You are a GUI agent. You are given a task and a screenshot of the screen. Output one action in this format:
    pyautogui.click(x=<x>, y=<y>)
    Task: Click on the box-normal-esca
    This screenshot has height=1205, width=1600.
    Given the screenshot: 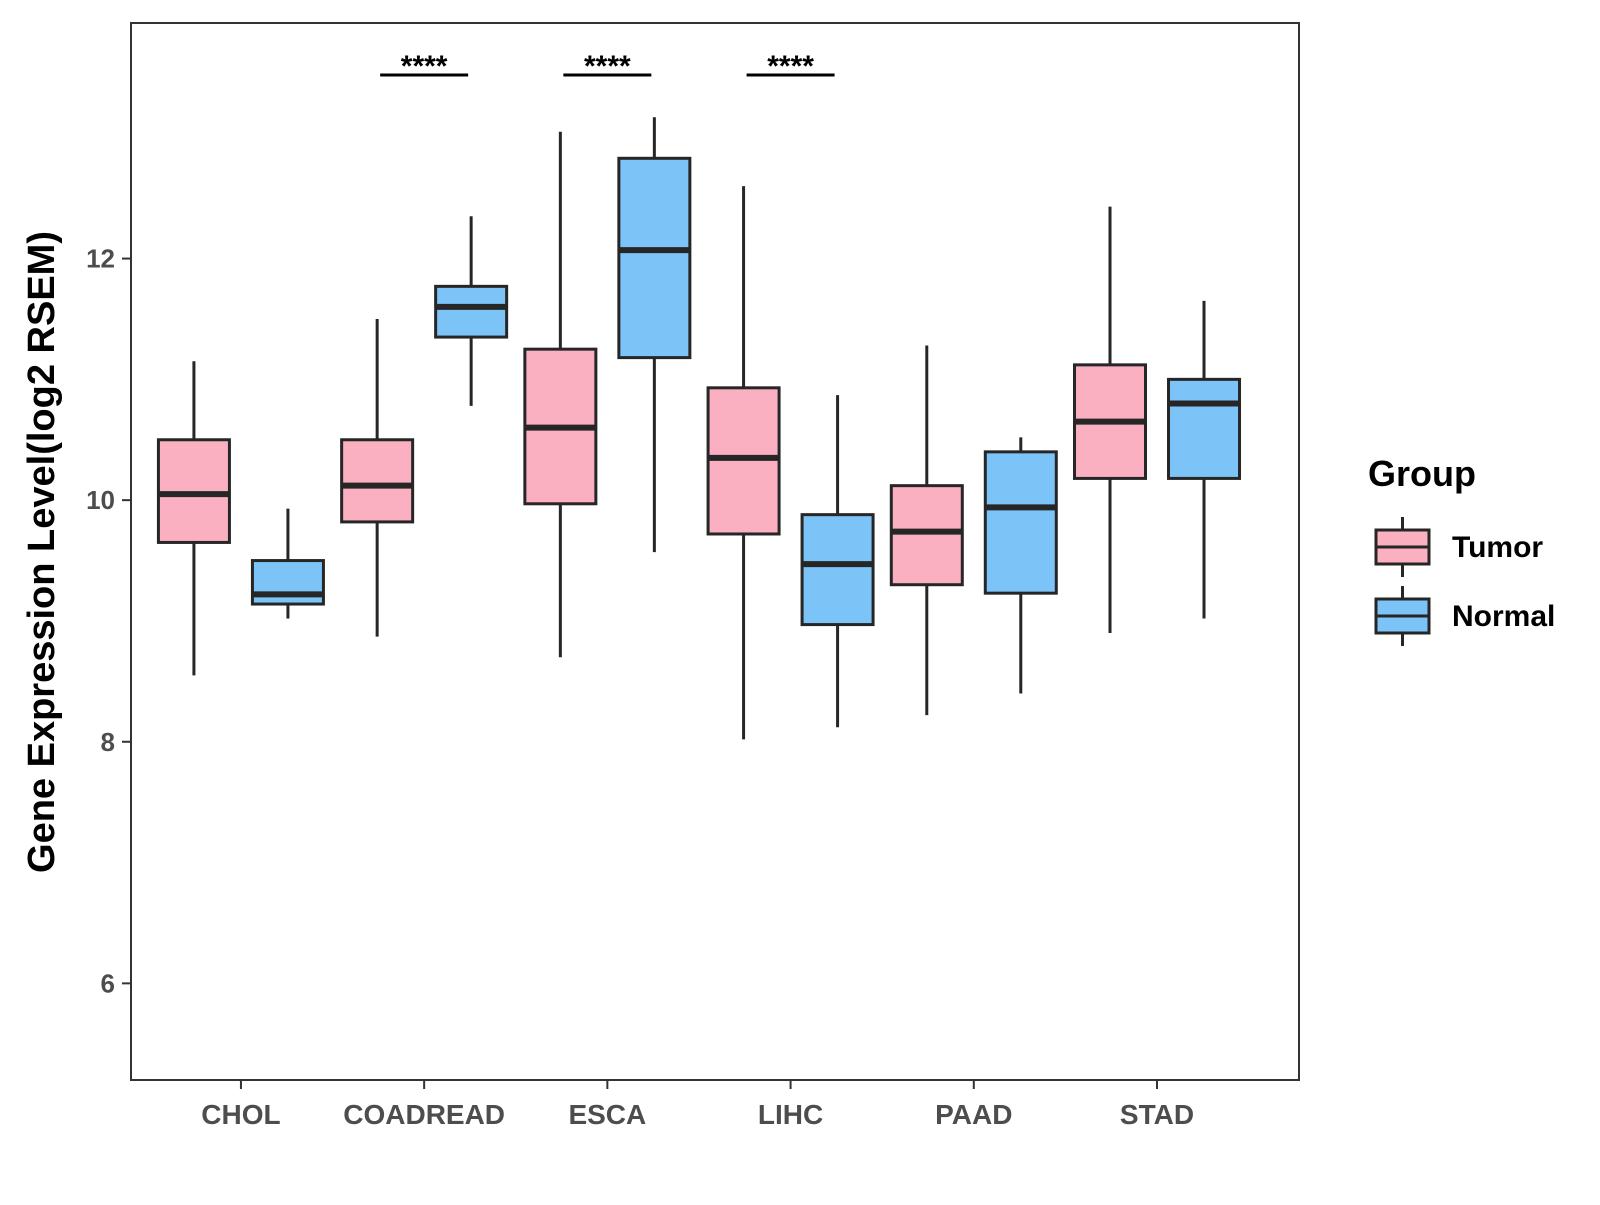 What is the action you would take?
    pyautogui.click(x=654, y=335)
    